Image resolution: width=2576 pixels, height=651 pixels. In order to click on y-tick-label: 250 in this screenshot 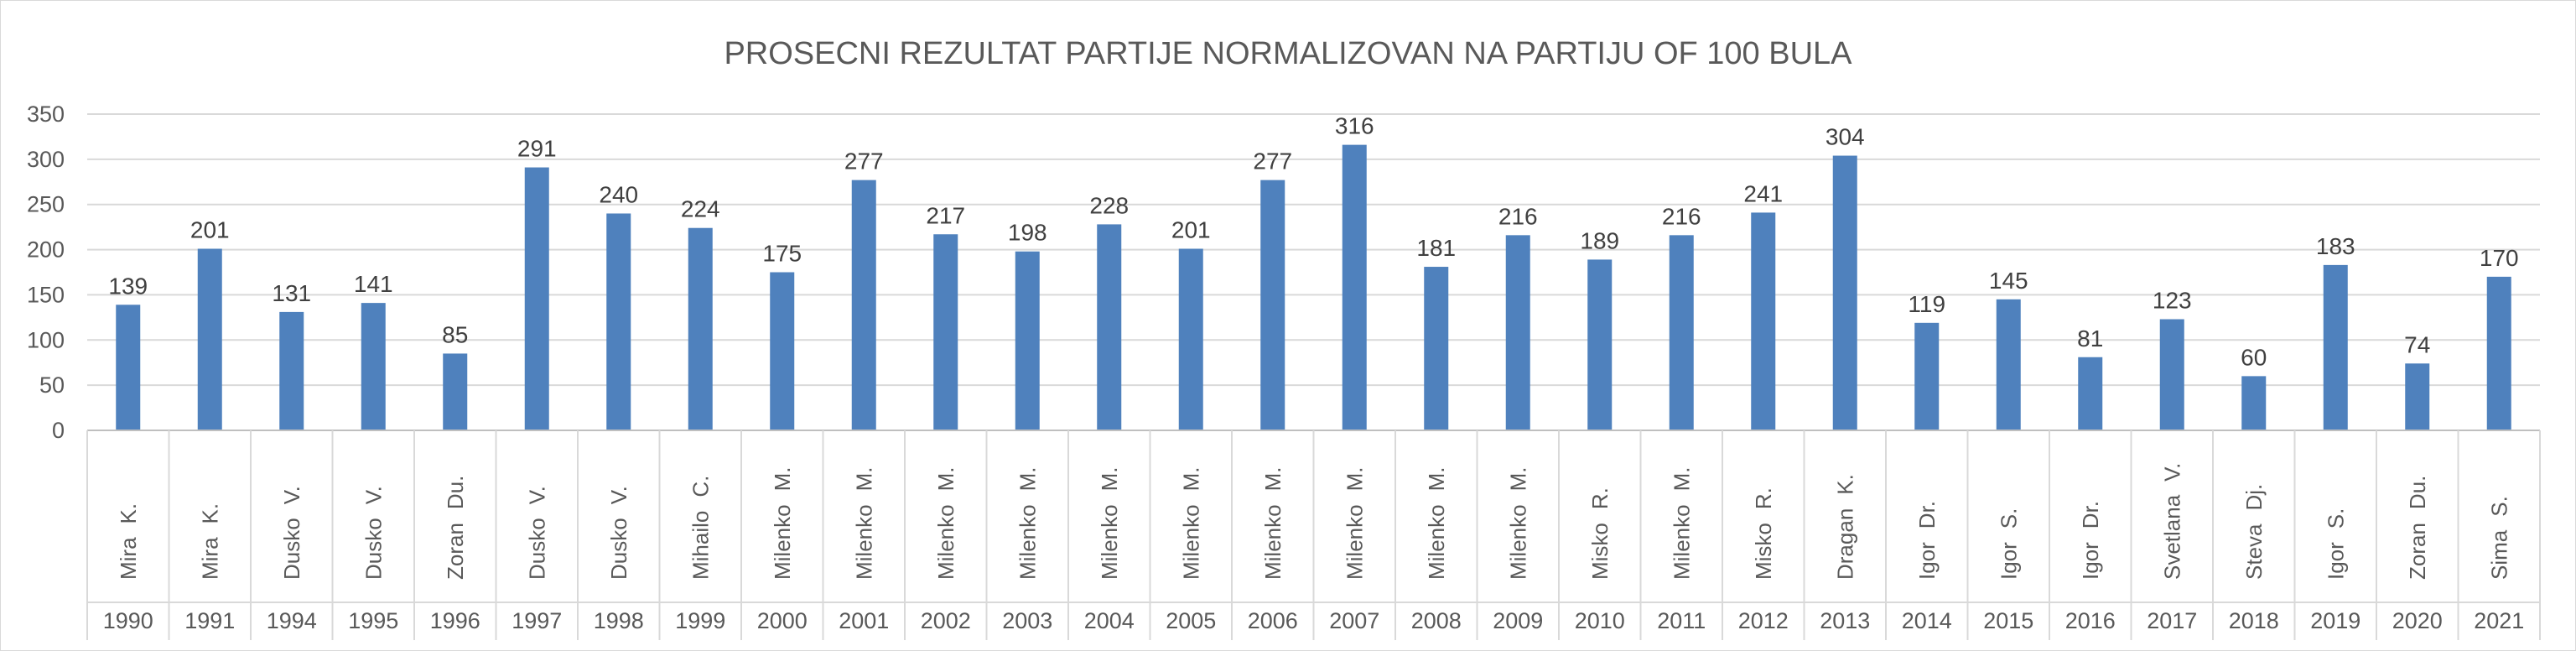, I will do `click(46, 204)`.